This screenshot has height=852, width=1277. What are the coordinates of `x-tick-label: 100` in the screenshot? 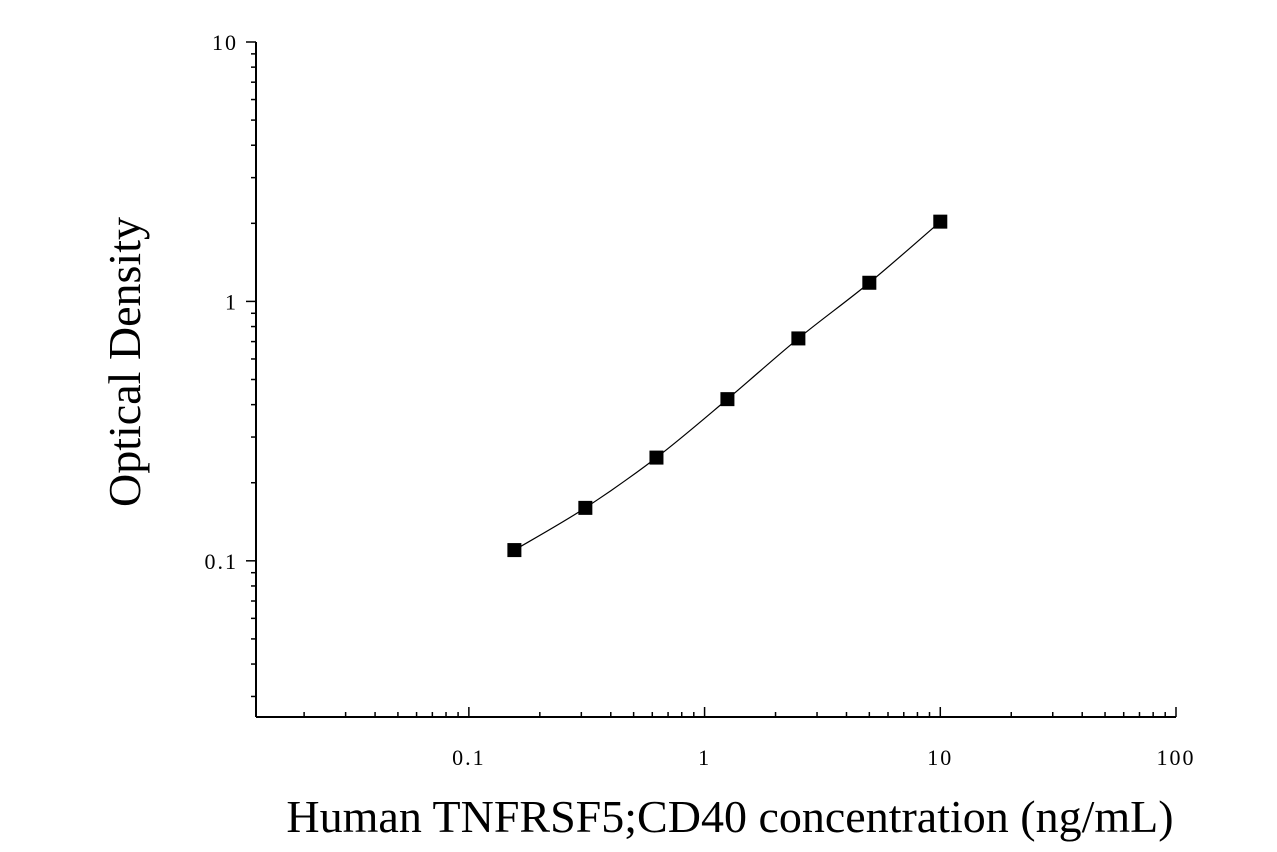 It's located at (1176, 757).